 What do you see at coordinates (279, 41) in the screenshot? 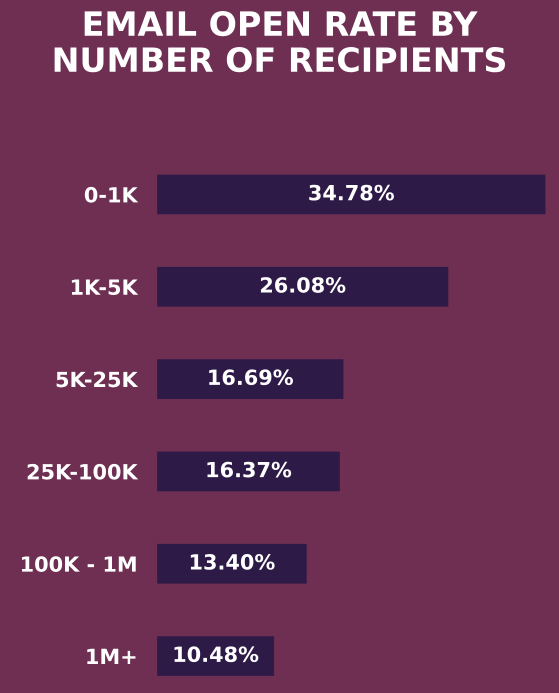
I see `chart-title: EMAIL OPEN RATE BY NUMBER OF RECIPIENTS` at bounding box center [279, 41].